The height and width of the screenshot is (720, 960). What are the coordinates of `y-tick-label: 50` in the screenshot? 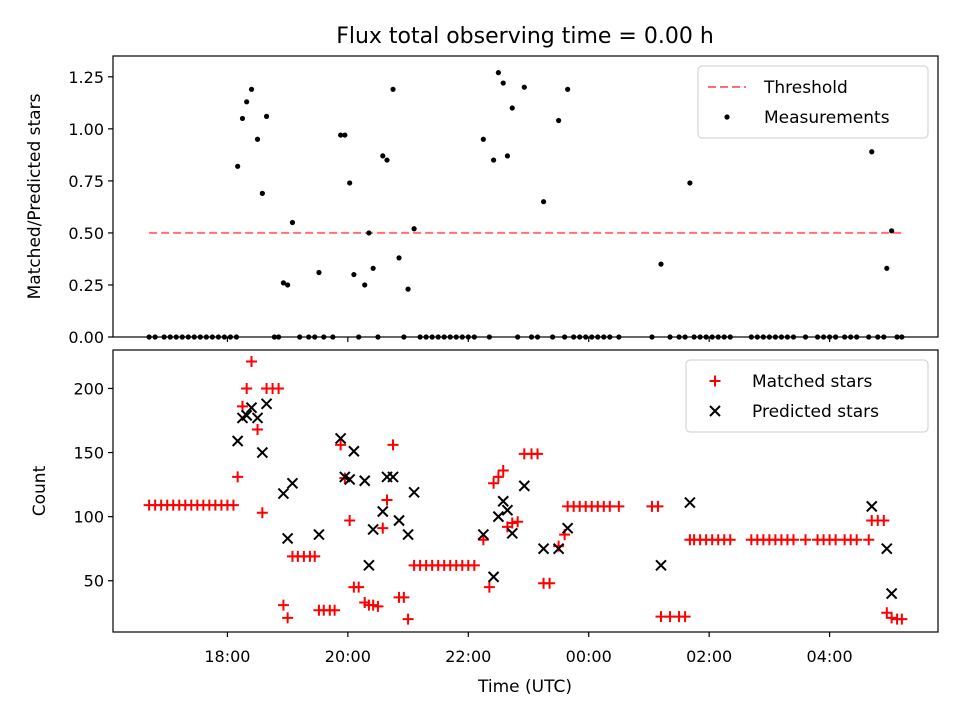 It's located at (94, 581).